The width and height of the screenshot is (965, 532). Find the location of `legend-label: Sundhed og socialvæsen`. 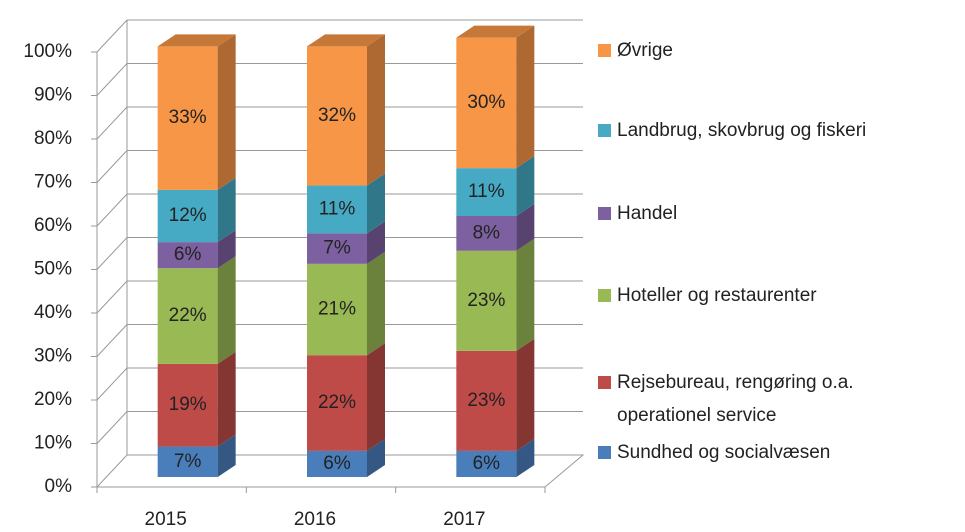

legend-label: Sundhed og socialvæsen is located at coordinates (724, 452).